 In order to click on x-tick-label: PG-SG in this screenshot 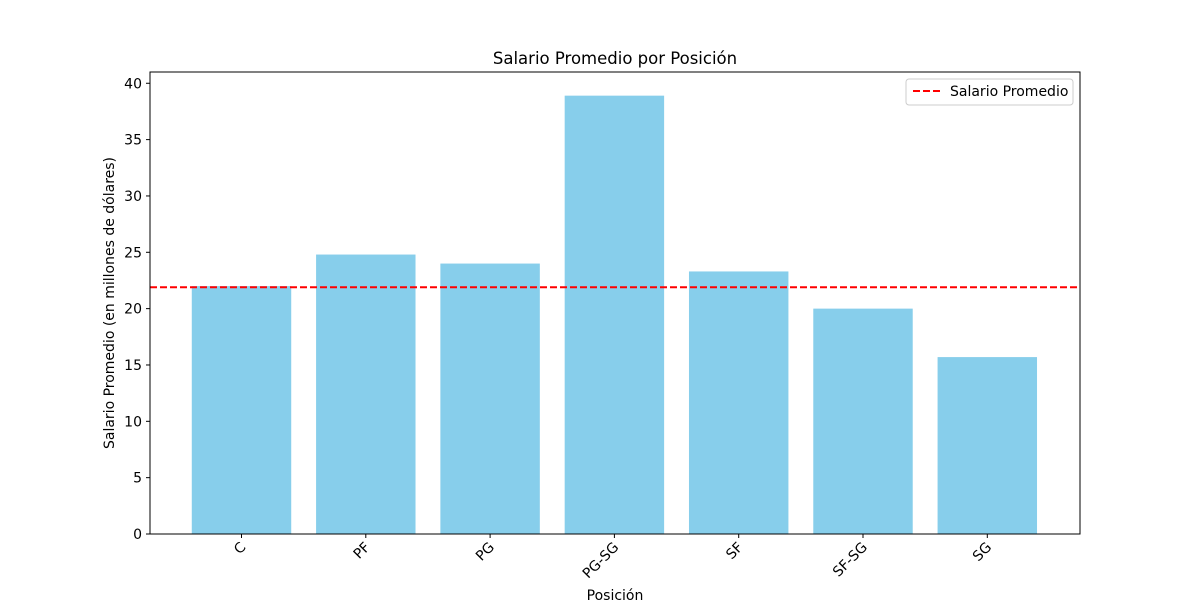, I will do `click(601, 561)`.